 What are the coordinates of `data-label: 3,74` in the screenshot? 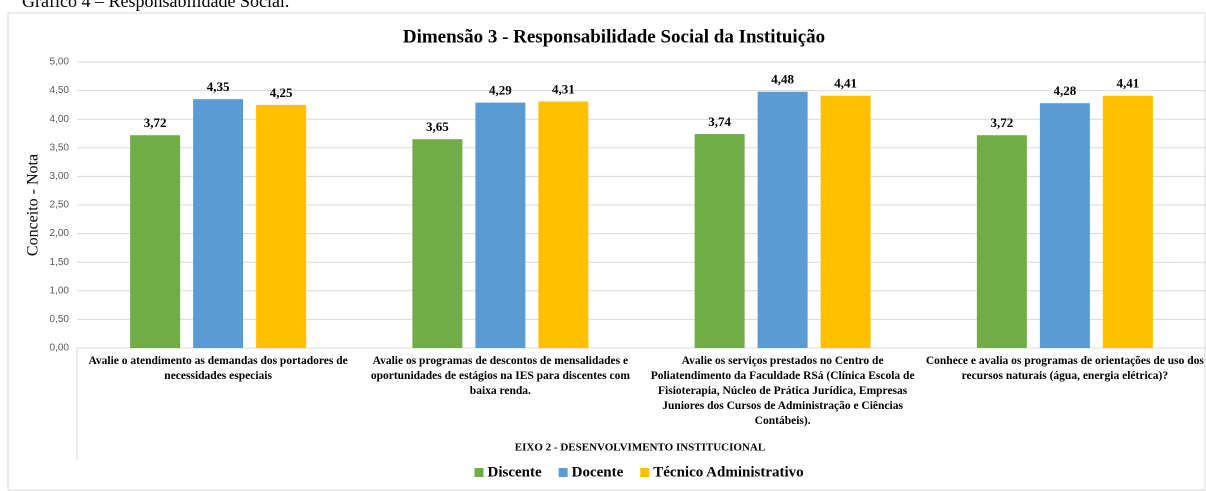 It's located at (719, 121).